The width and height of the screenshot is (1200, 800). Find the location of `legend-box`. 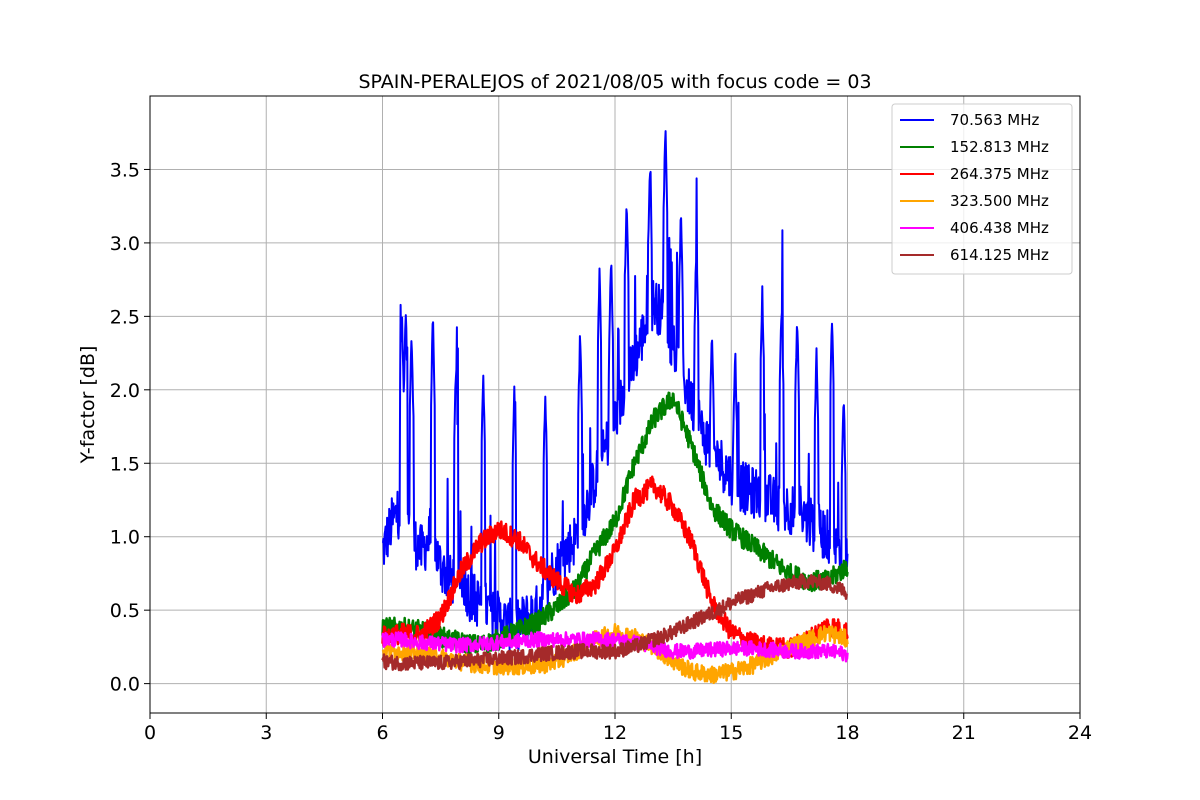

legend-box is located at coordinates (982, 189).